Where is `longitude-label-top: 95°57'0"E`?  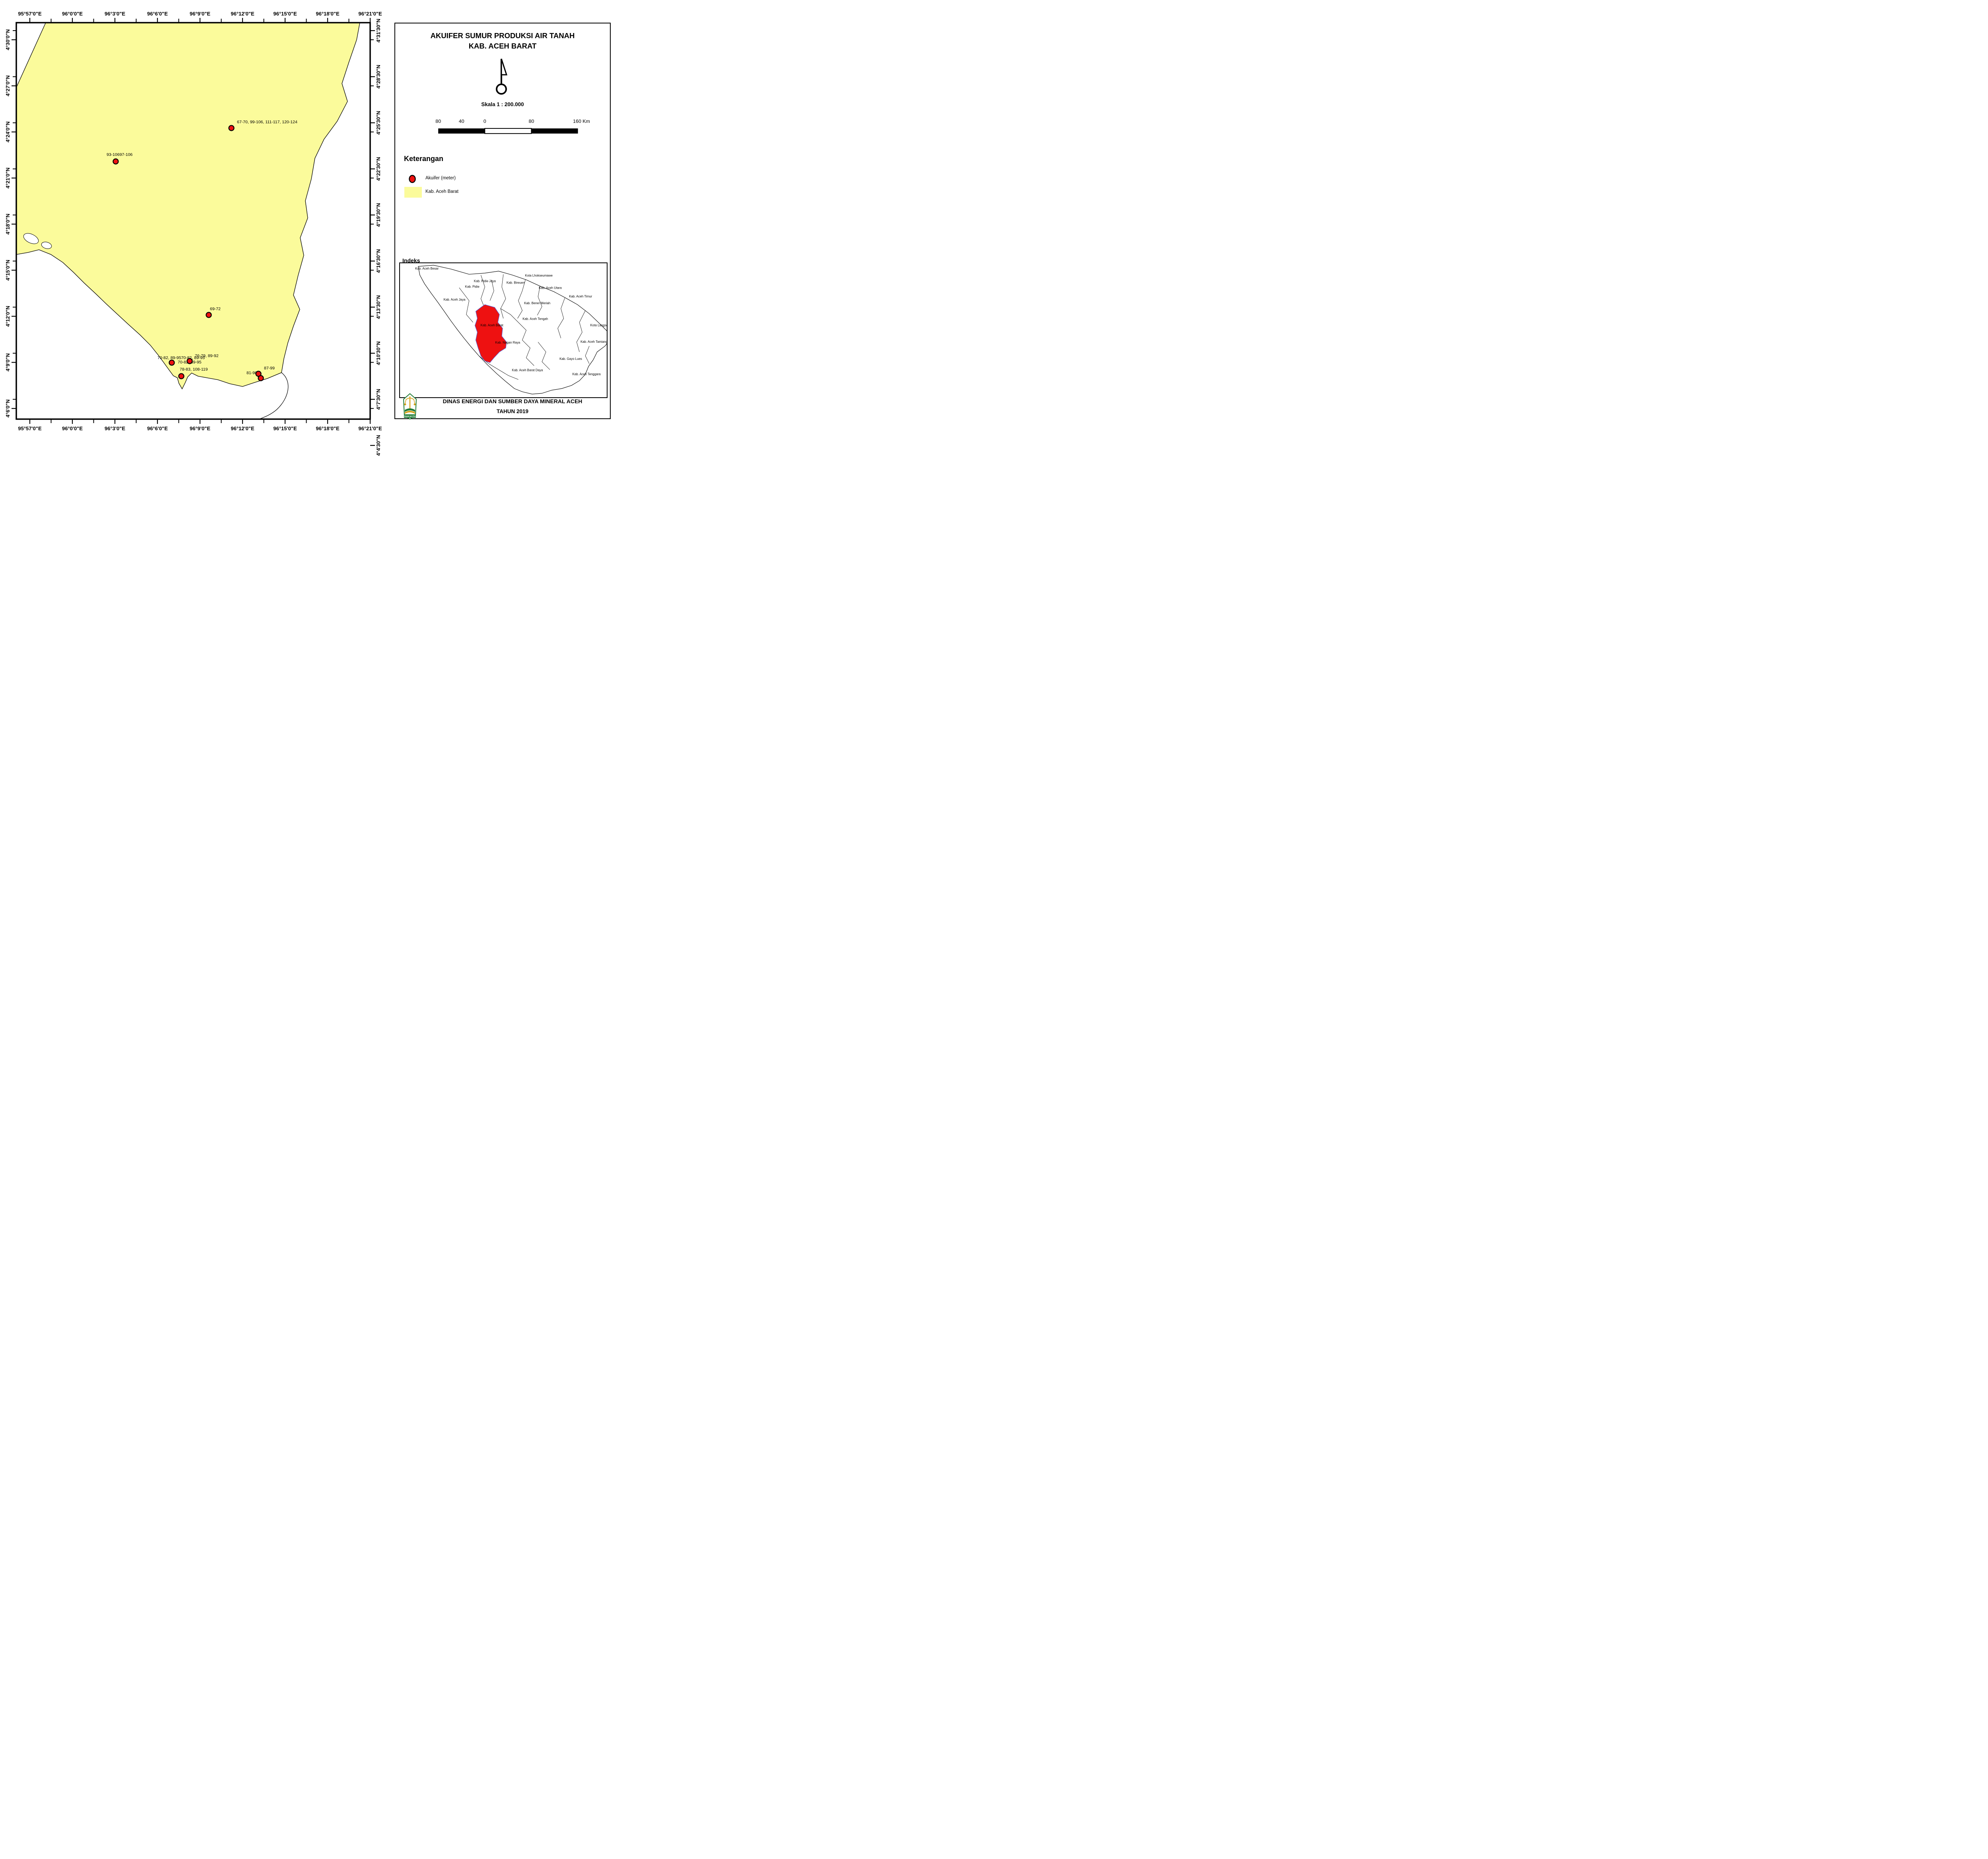 longitude-label-top: 95°57'0"E is located at coordinates (30, 14).